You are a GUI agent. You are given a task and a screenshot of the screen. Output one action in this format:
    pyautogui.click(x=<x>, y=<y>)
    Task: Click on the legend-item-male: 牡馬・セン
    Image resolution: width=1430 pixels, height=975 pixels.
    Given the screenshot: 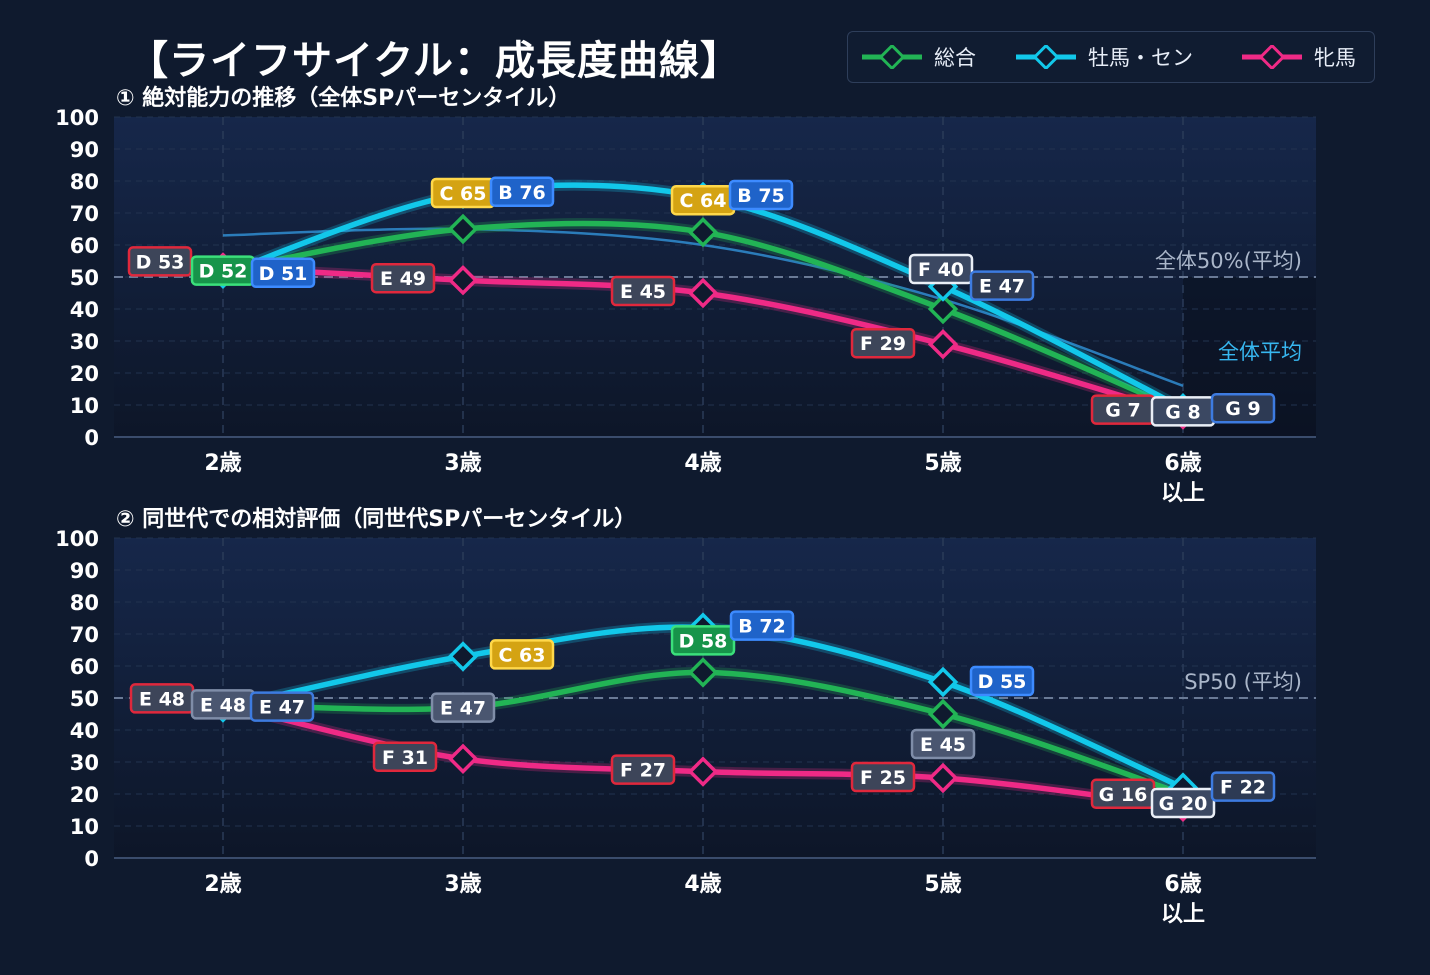 What is the action you would take?
    pyautogui.click(x=1103, y=57)
    